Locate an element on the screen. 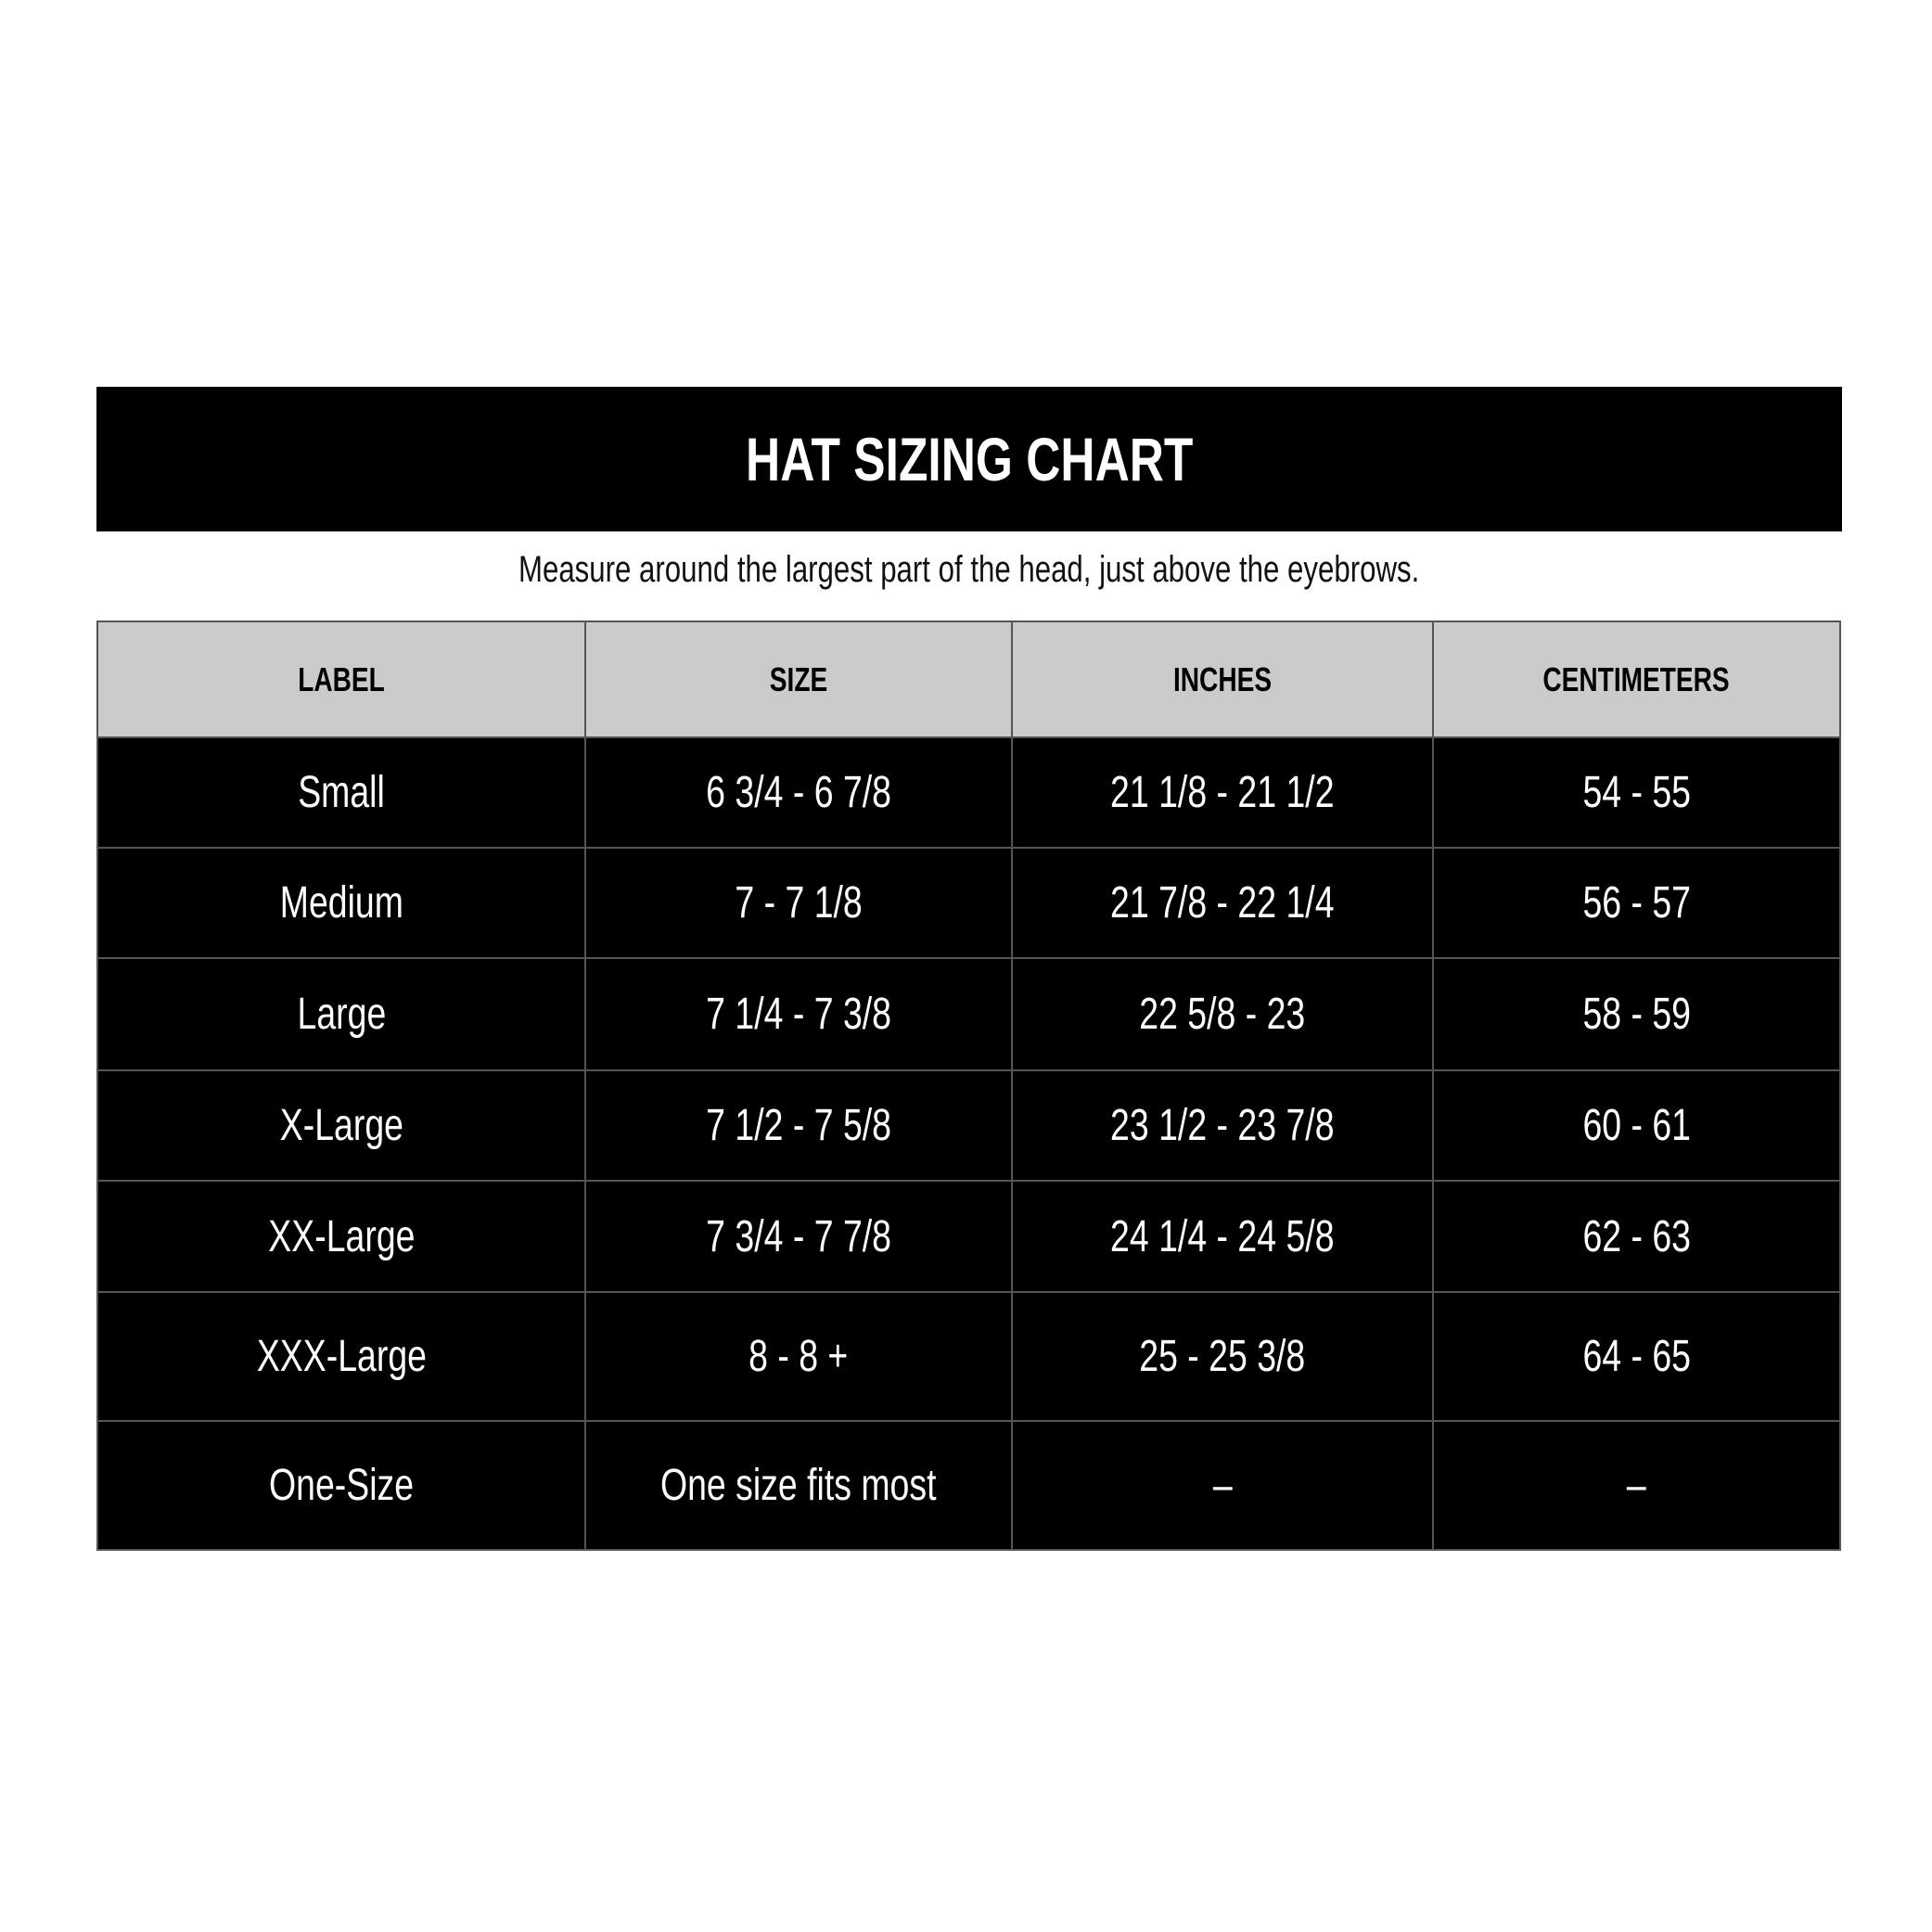  table-cell: 62 - 63 is located at coordinates (1636, 1236).